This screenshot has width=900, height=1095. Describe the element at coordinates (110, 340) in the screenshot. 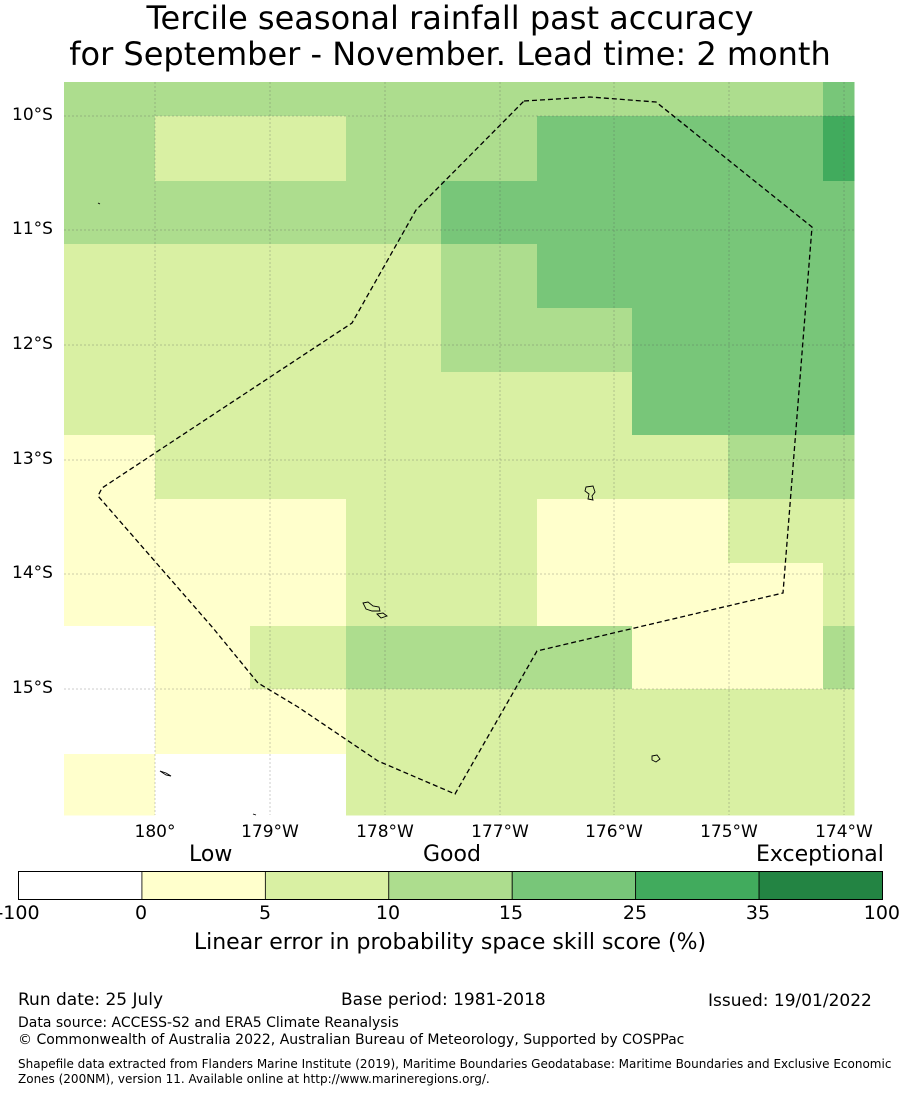

I see `grid-cell-r4-c0` at that location.